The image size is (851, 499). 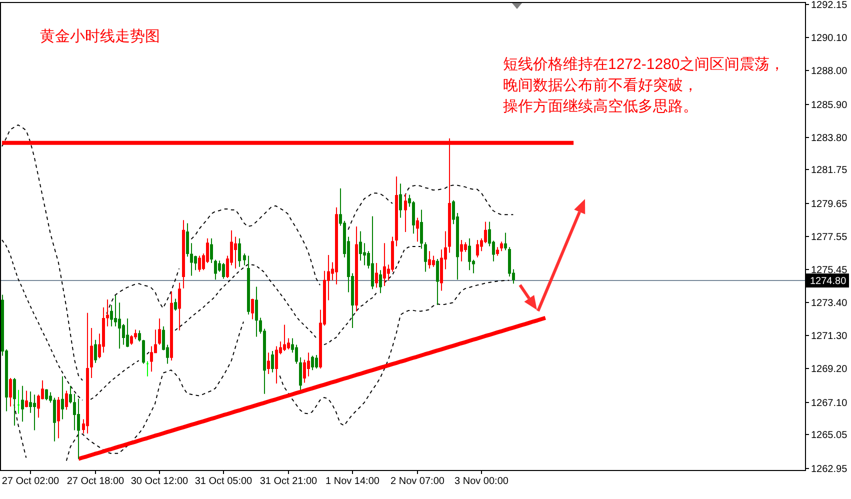 I want to click on y-tick-label: 1269.20, so click(x=829, y=369).